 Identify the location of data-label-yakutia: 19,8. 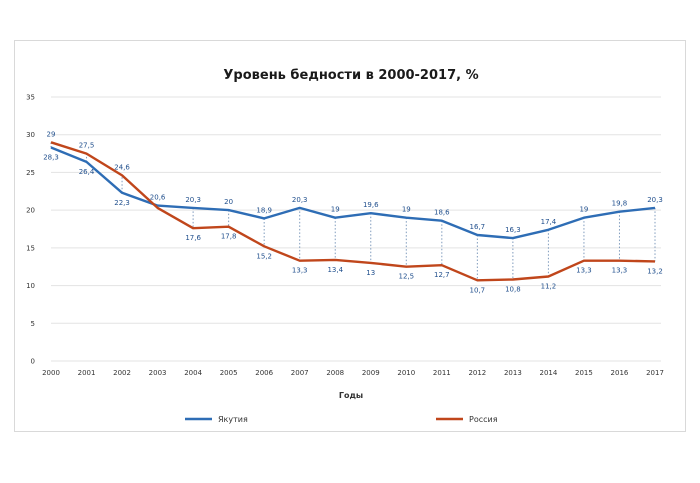
(620, 204).